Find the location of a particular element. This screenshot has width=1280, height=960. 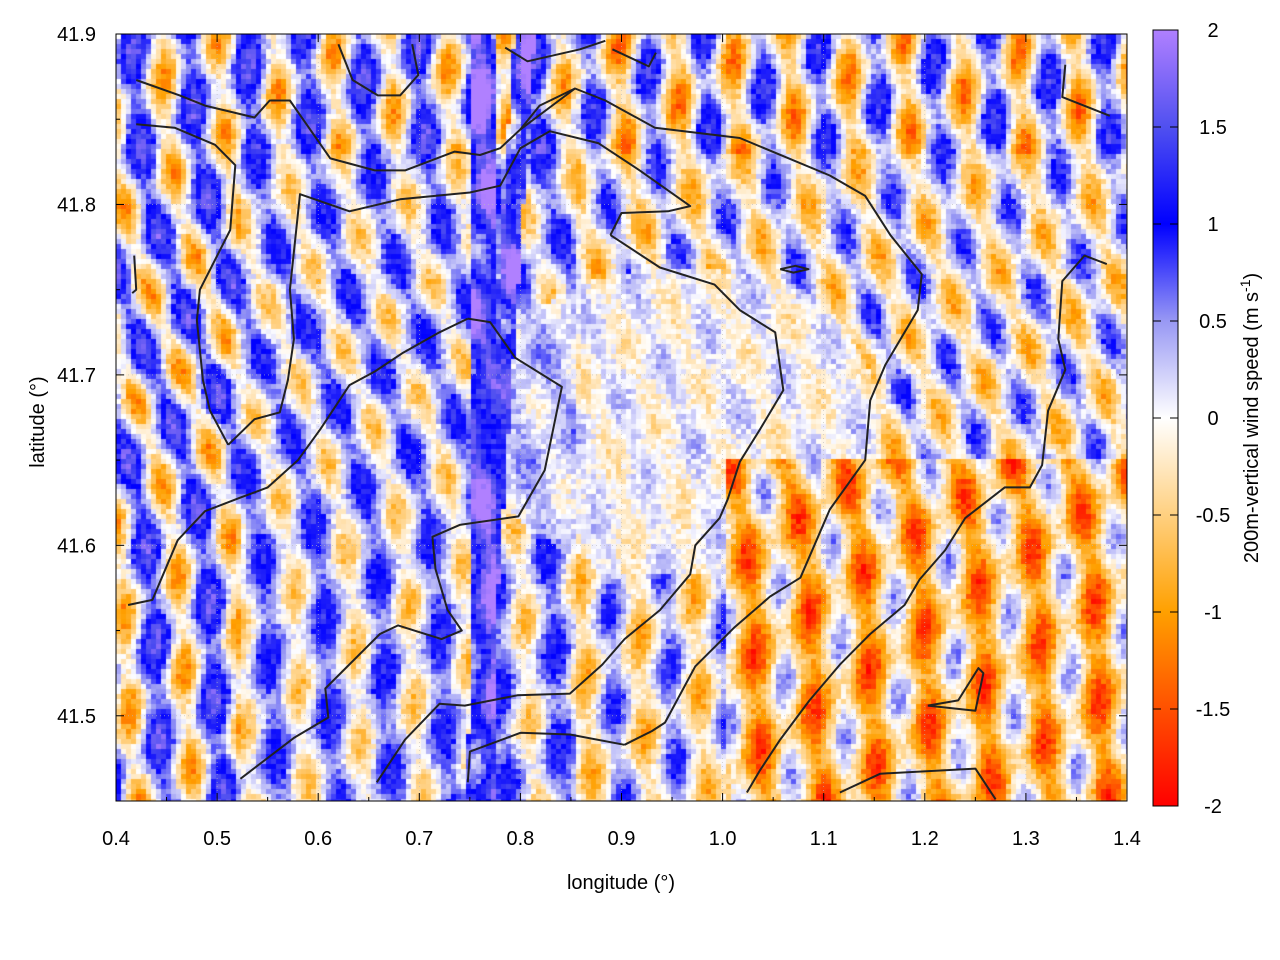

x-tick-label: 0.7 is located at coordinates (419, 839).